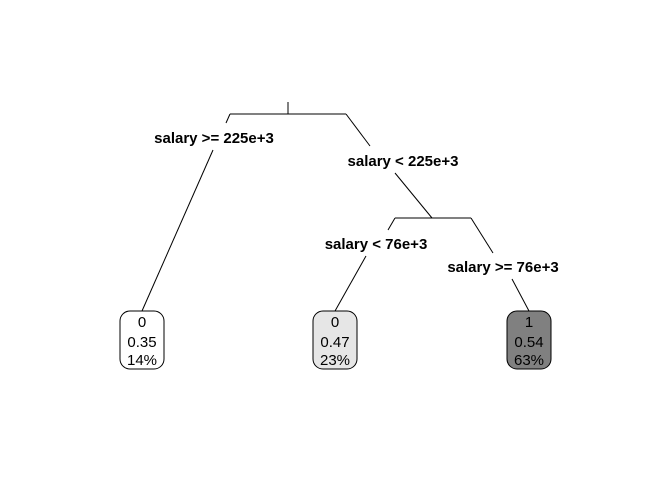  I want to click on leaf-node-1-class: 0, so click(142, 322).